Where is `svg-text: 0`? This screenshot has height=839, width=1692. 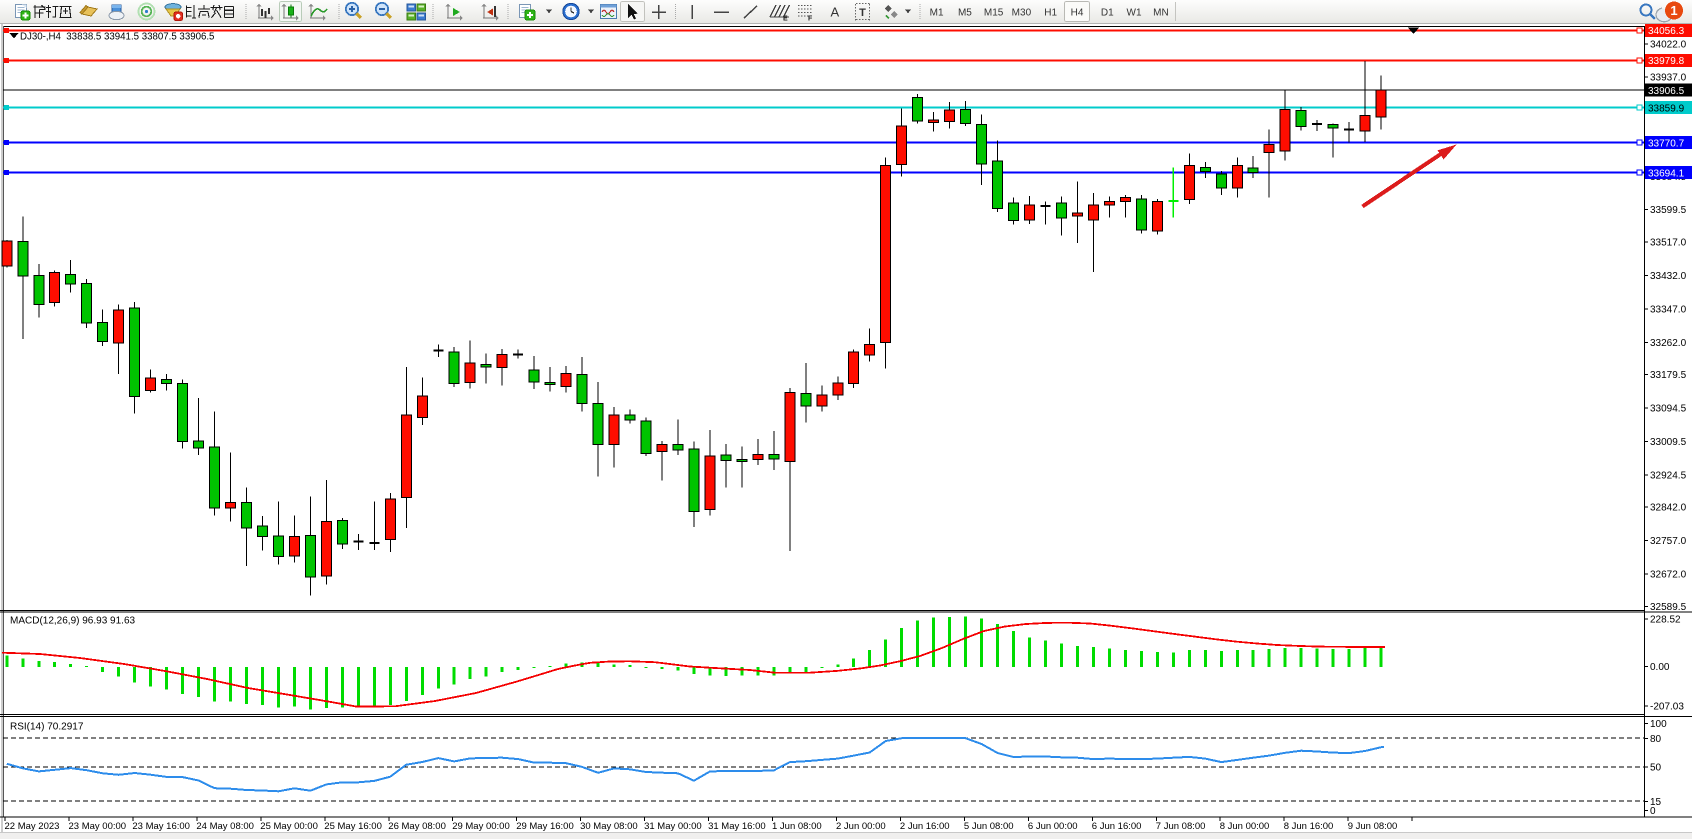 svg-text: 0 is located at coordinates (1653, 811).